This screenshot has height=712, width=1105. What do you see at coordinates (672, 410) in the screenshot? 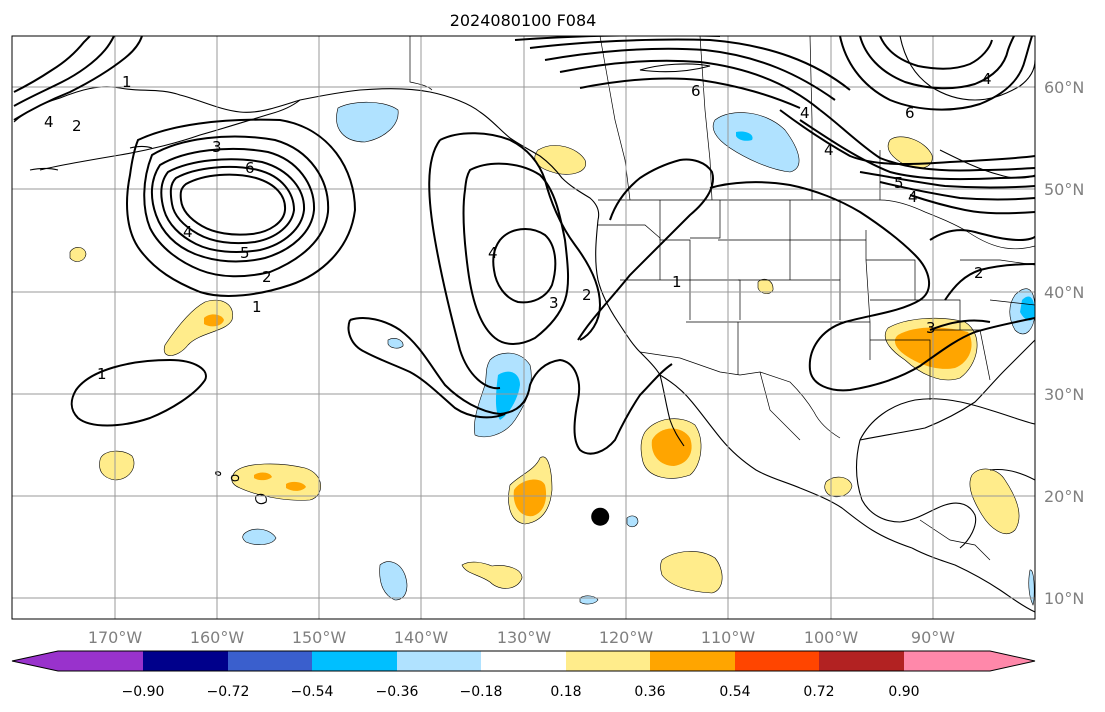
I see `coastline-baja-peninsula` at bounding box center [672, 410].